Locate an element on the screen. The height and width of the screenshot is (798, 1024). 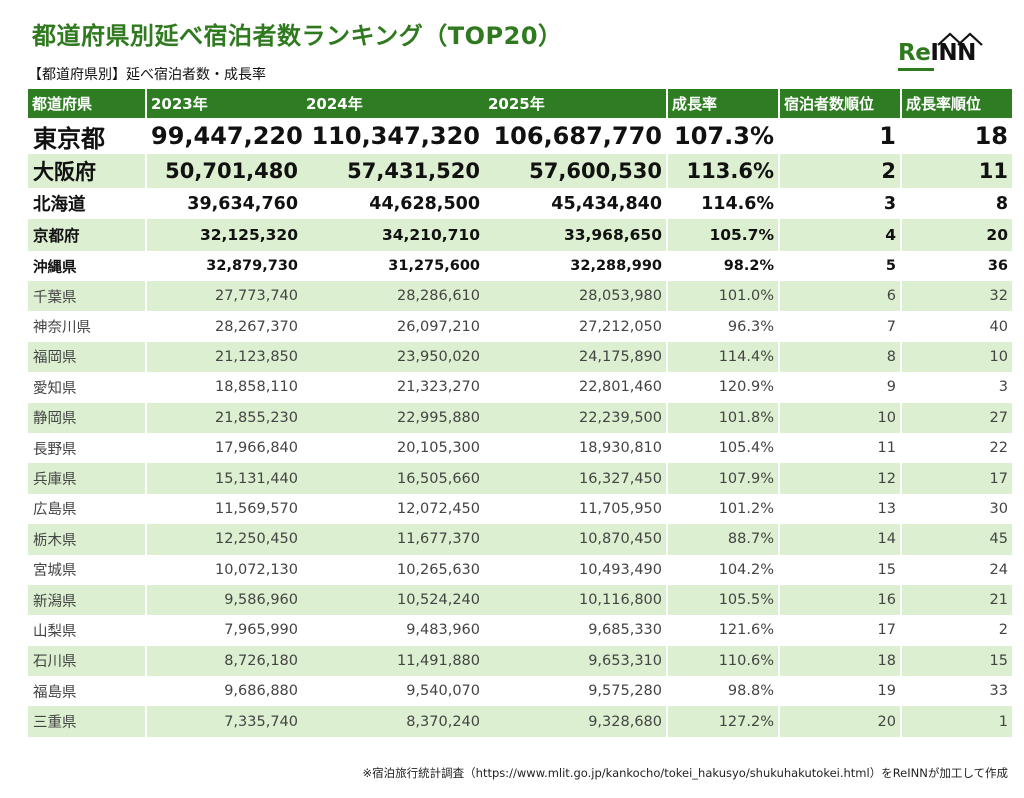
cell-growth-rank: 18 is located at coordinates (991, 136).